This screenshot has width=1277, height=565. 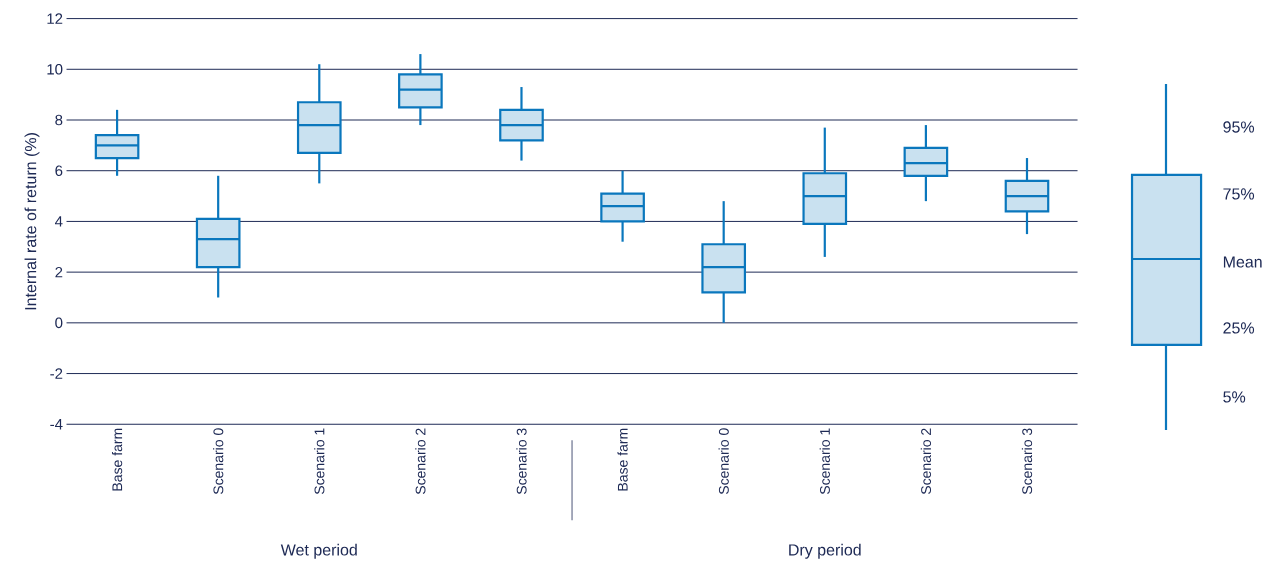 What do you see at coordinates (318, 551) in the screenshot?
I see `text: Wet period` at bounding box center [318, 551].